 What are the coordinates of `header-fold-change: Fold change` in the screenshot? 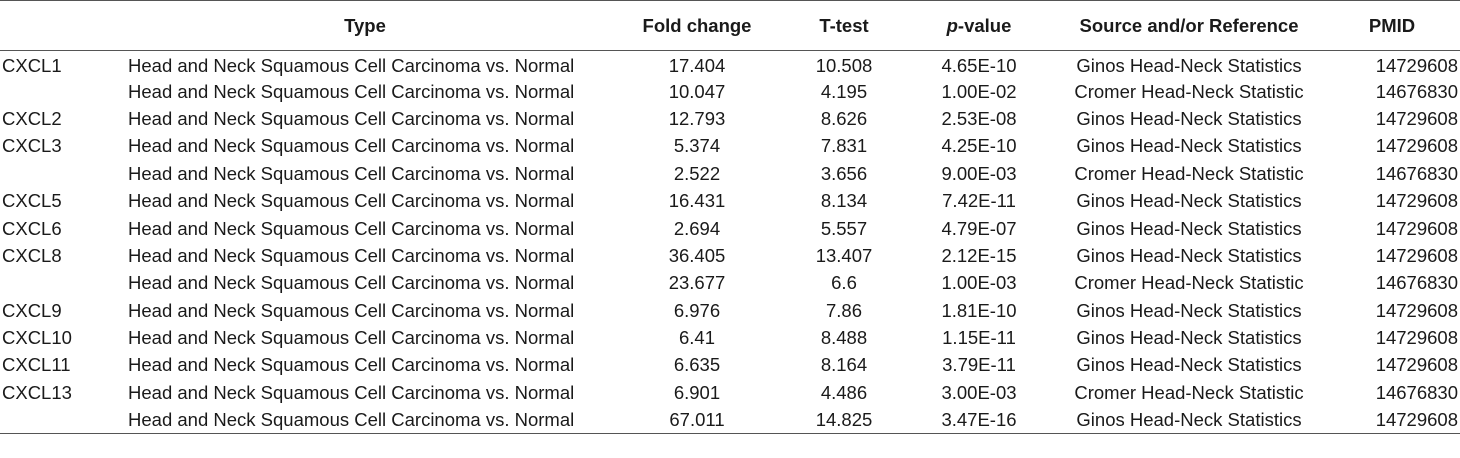 It's located at (697, 25).